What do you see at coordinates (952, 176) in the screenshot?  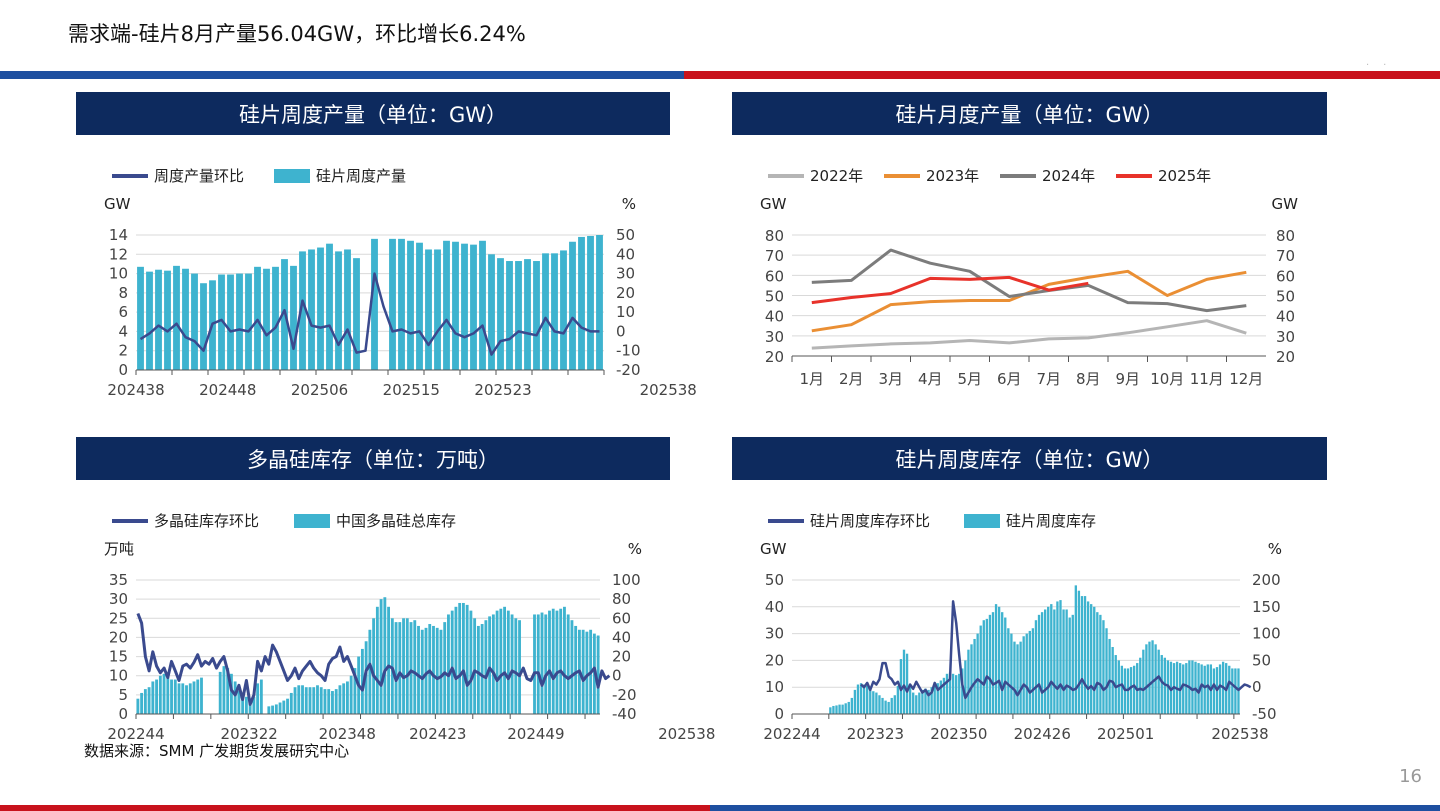 I see `legend-label-1: 2023年` at bounding box center [952, 176].